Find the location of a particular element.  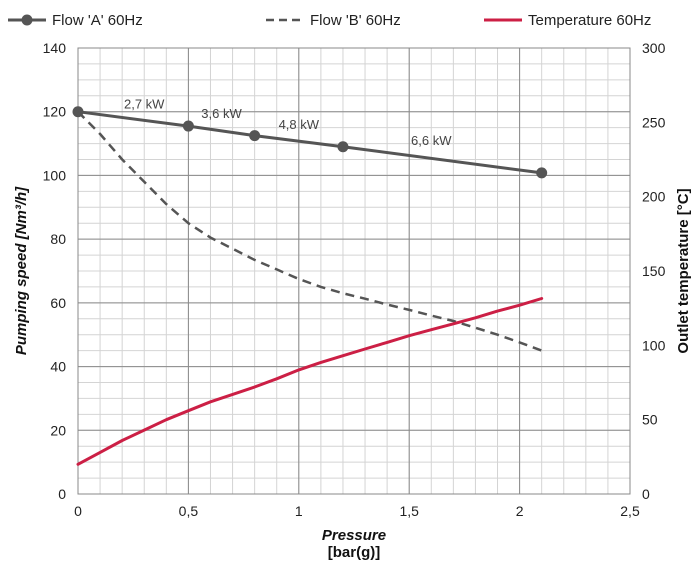

legend-label-3: Temperature 60Hz is located at coordinates (589, 20).